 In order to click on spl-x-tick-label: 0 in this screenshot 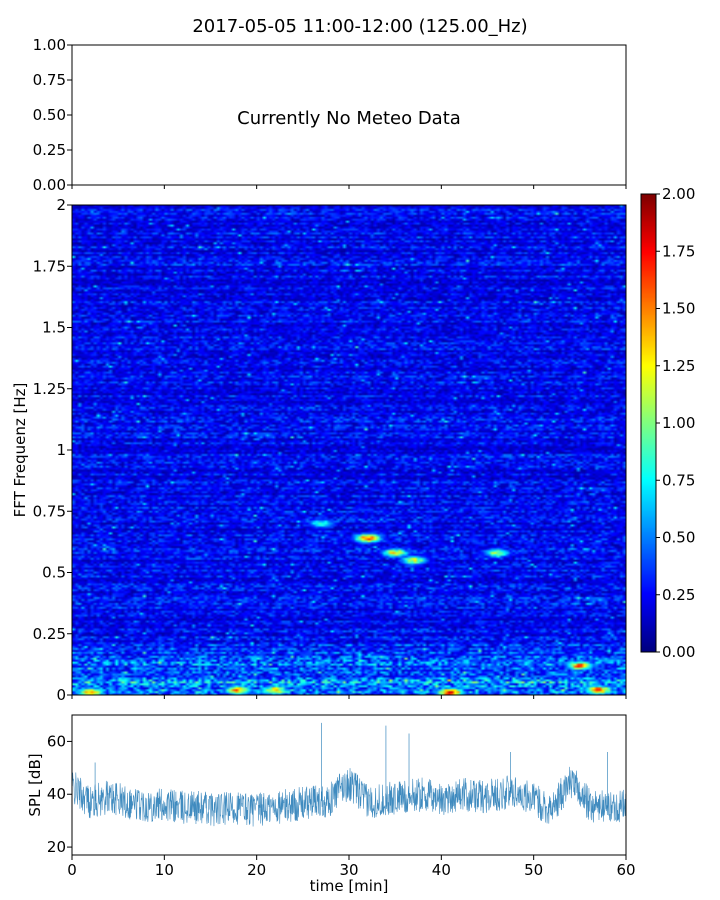, I will do `click(72, 870)`.